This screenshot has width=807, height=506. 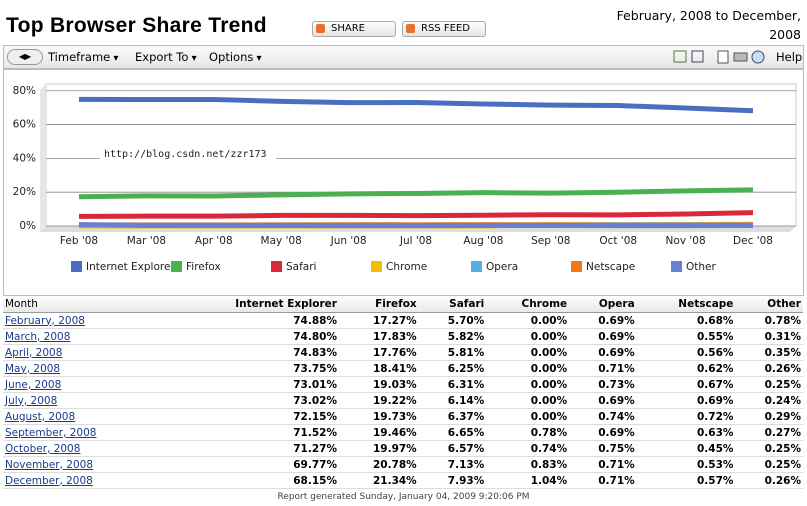 What do you see at coordinates (166, 57) in the screenshot?
I see `export-menu: Export To` at bounding box center [166, 57].